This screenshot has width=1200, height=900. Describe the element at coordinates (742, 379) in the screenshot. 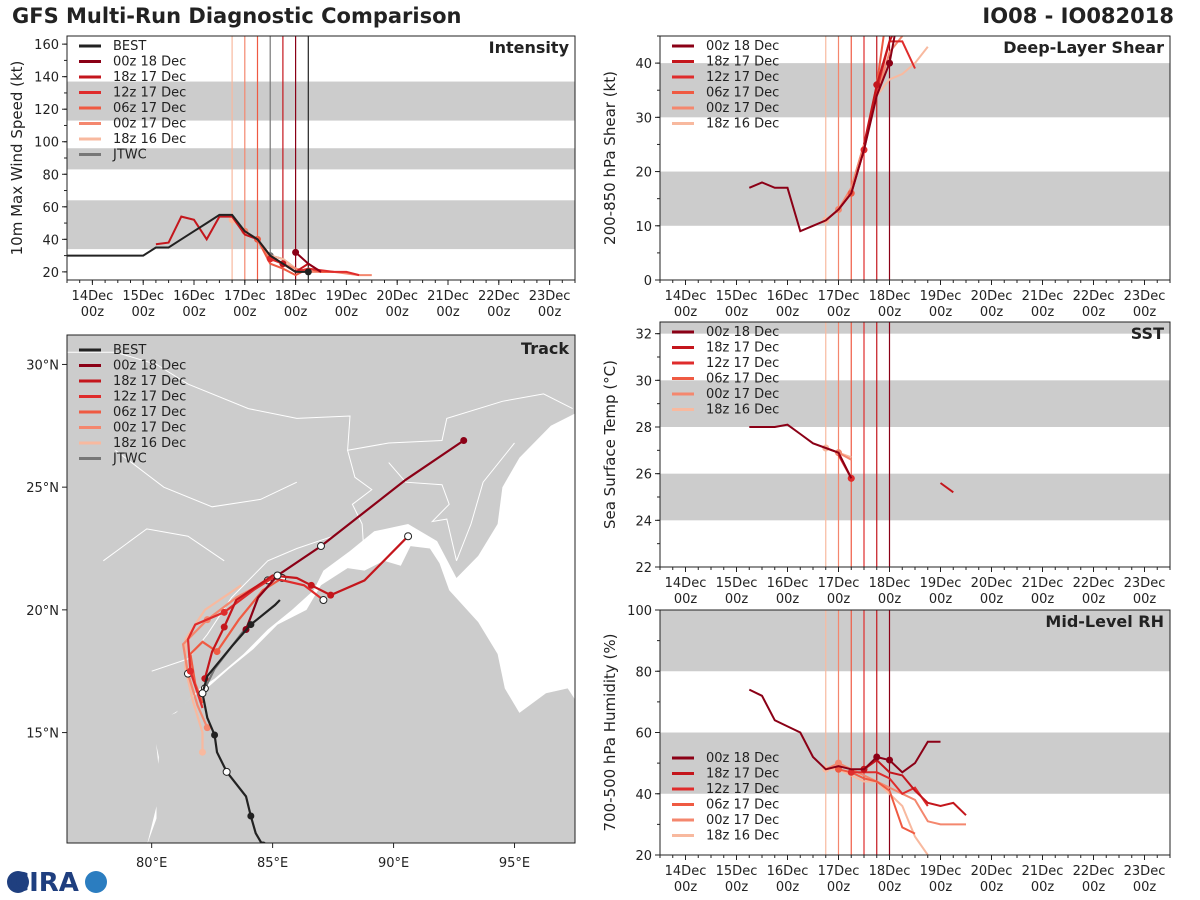

I see `legend-label: 06z 17 Dec` at that location.